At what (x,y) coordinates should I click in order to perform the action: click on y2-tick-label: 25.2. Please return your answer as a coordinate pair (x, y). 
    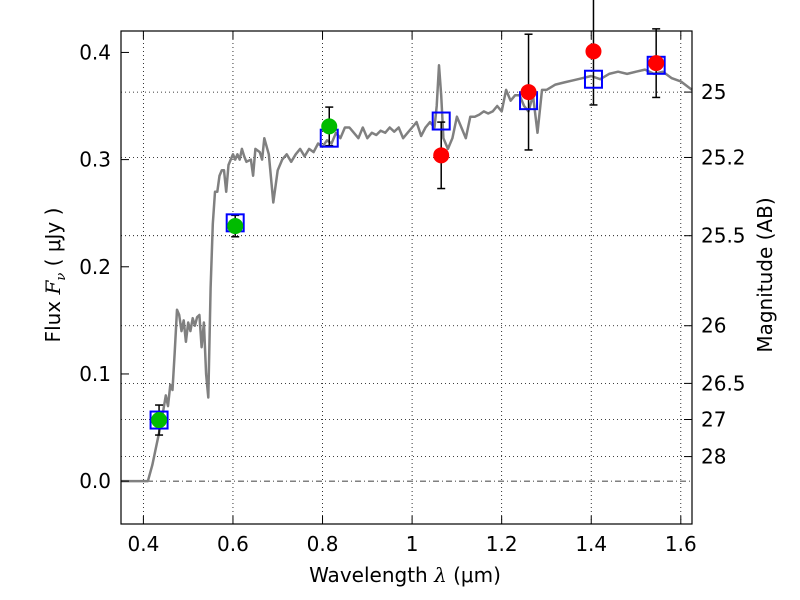
    Looking at the image, I should click on (723, 157).